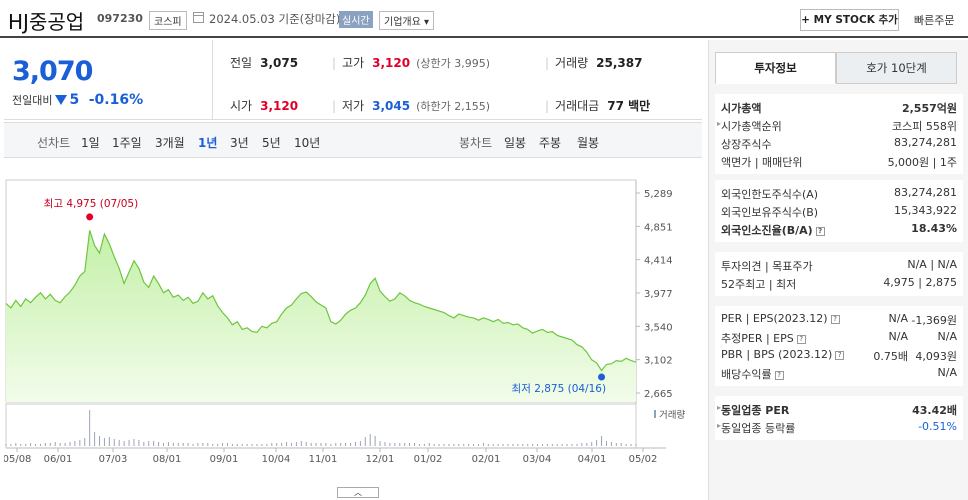  What do you see at coordinates (762, 162) in the screenshot?
I see `info-label: 액면가 | 매매단위` at bounding box center [762, 162].